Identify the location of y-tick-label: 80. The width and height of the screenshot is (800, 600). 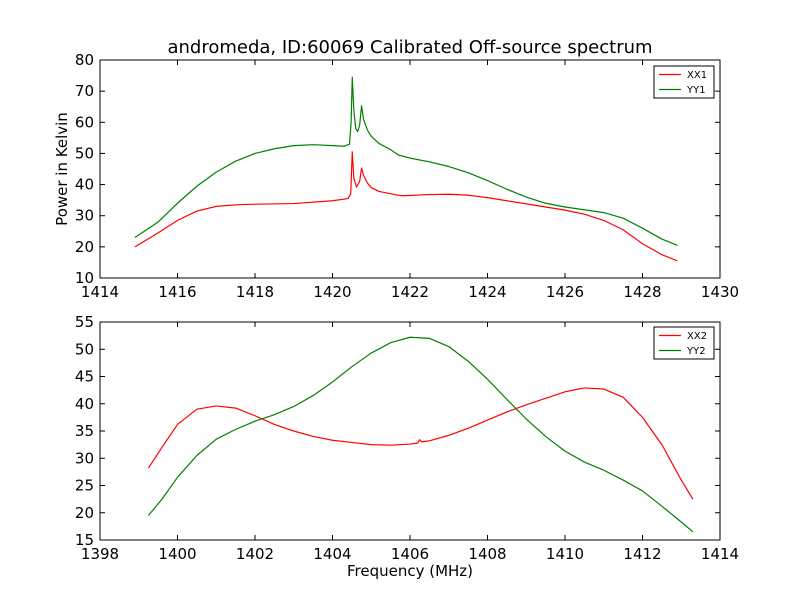
(84, 60).